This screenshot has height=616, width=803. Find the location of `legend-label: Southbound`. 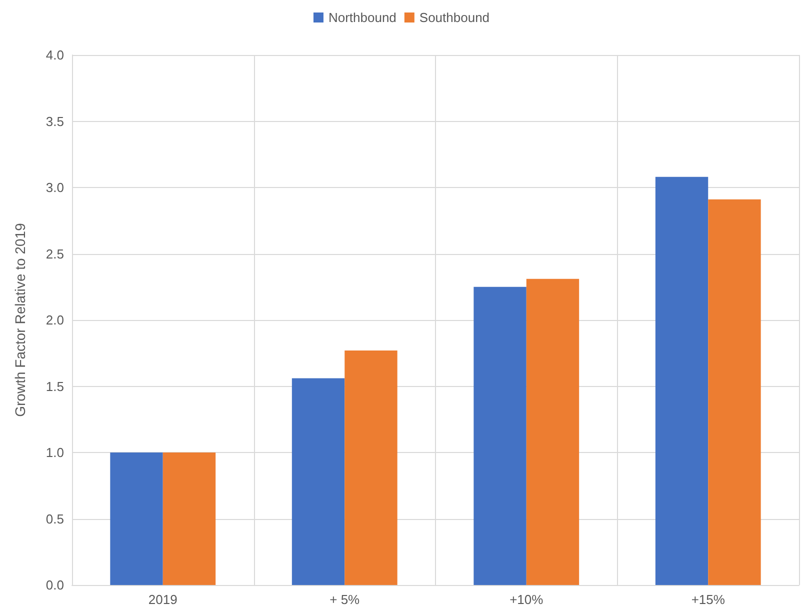

legend-label: Southbound is located at coordinates (454, 17).